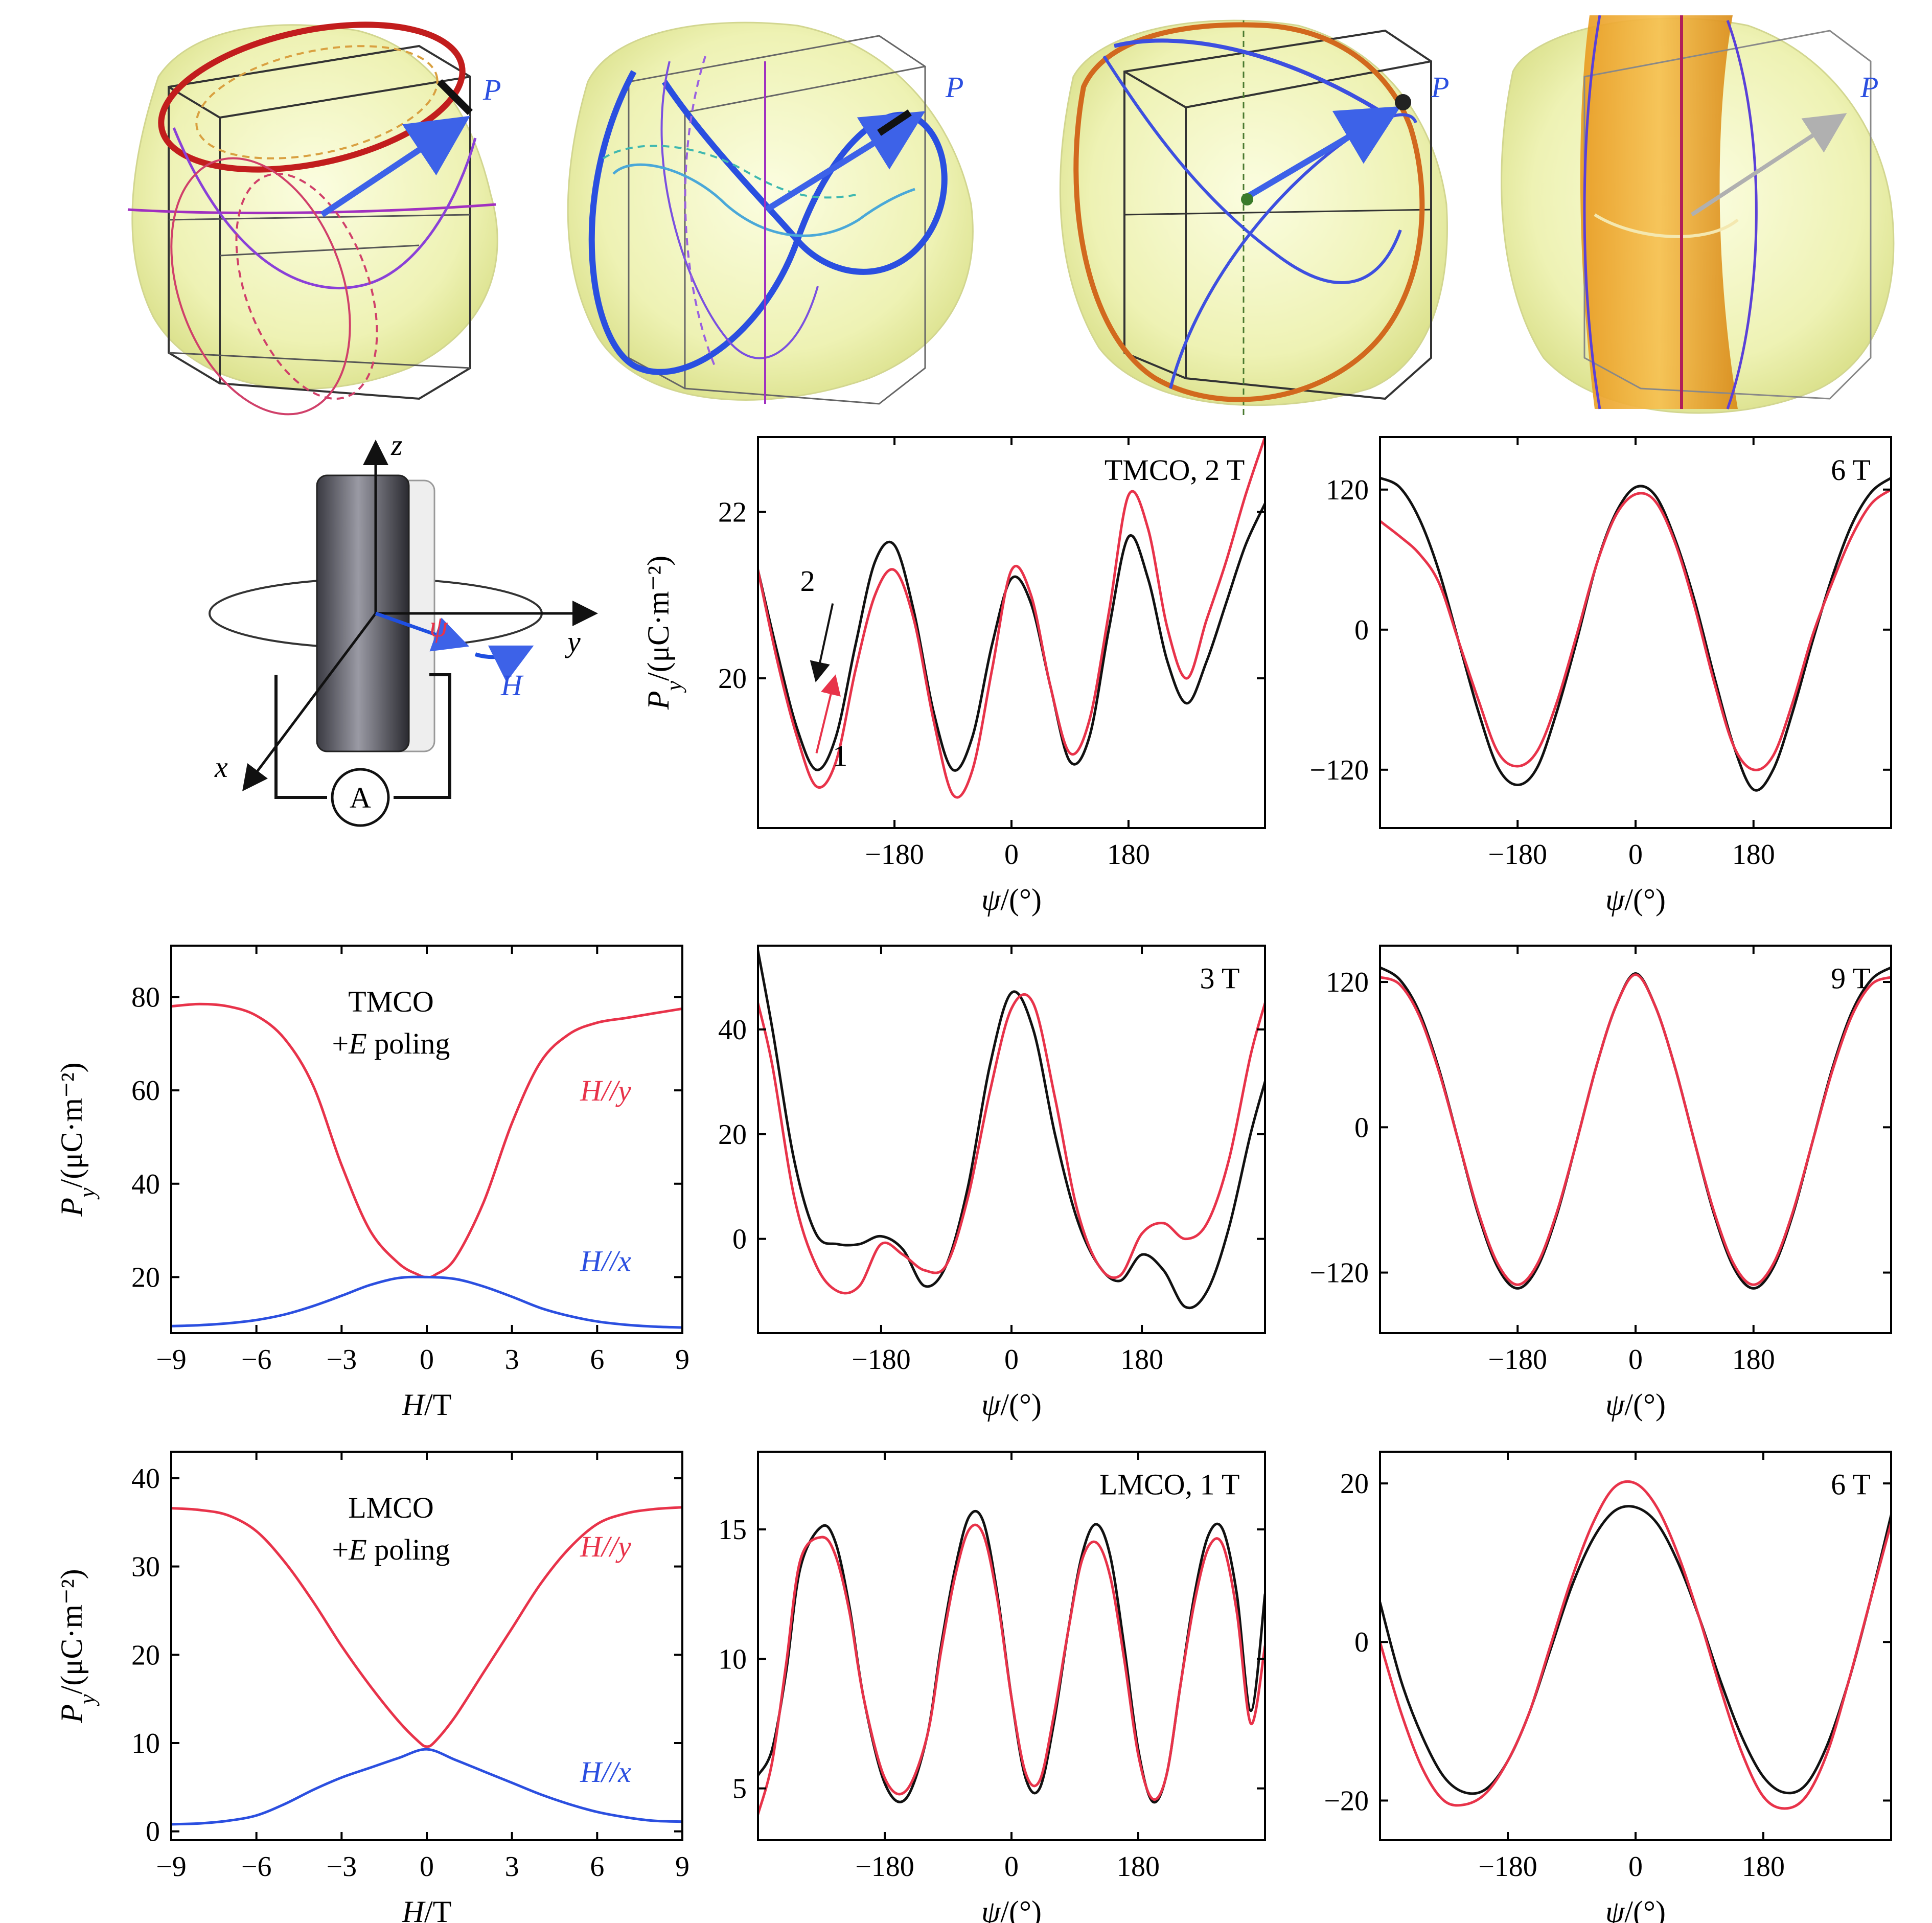 The height and width of the screenshot is (1923, 1932). I want to click on surface-1: P, so click(314, 218).